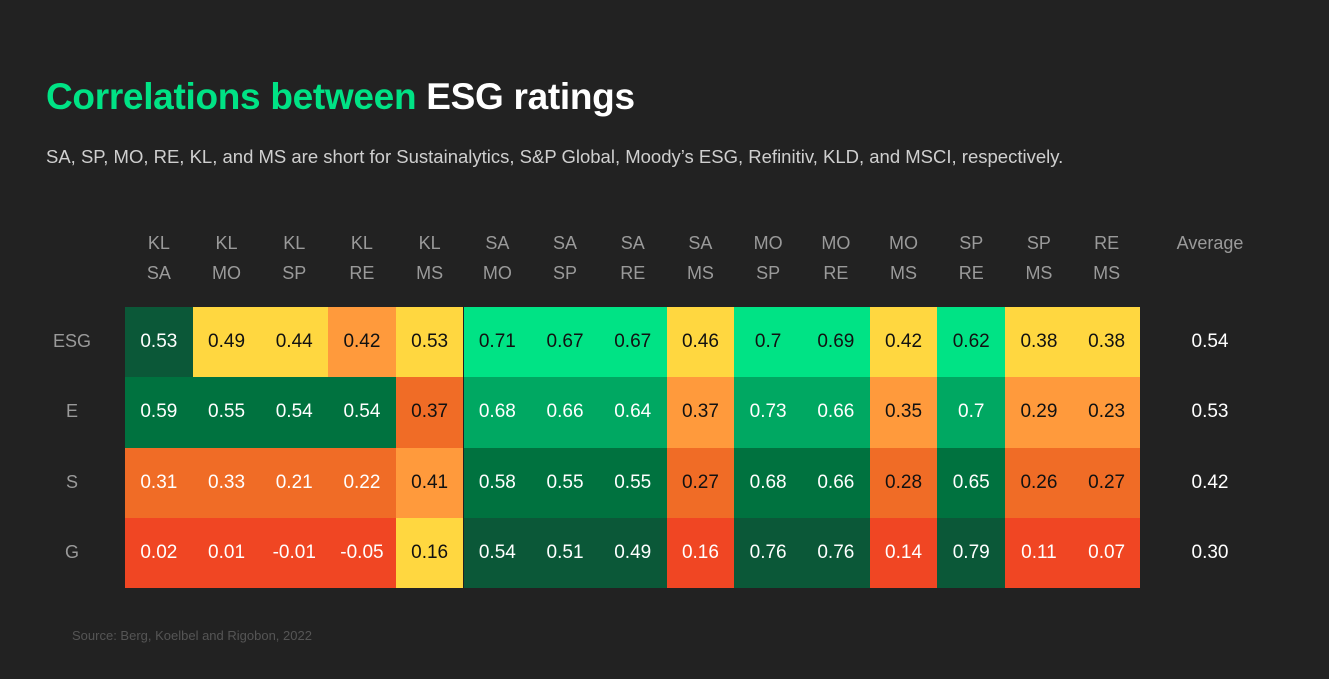  I want to click on heatmap-cell: 0.02, so click(159, 553).